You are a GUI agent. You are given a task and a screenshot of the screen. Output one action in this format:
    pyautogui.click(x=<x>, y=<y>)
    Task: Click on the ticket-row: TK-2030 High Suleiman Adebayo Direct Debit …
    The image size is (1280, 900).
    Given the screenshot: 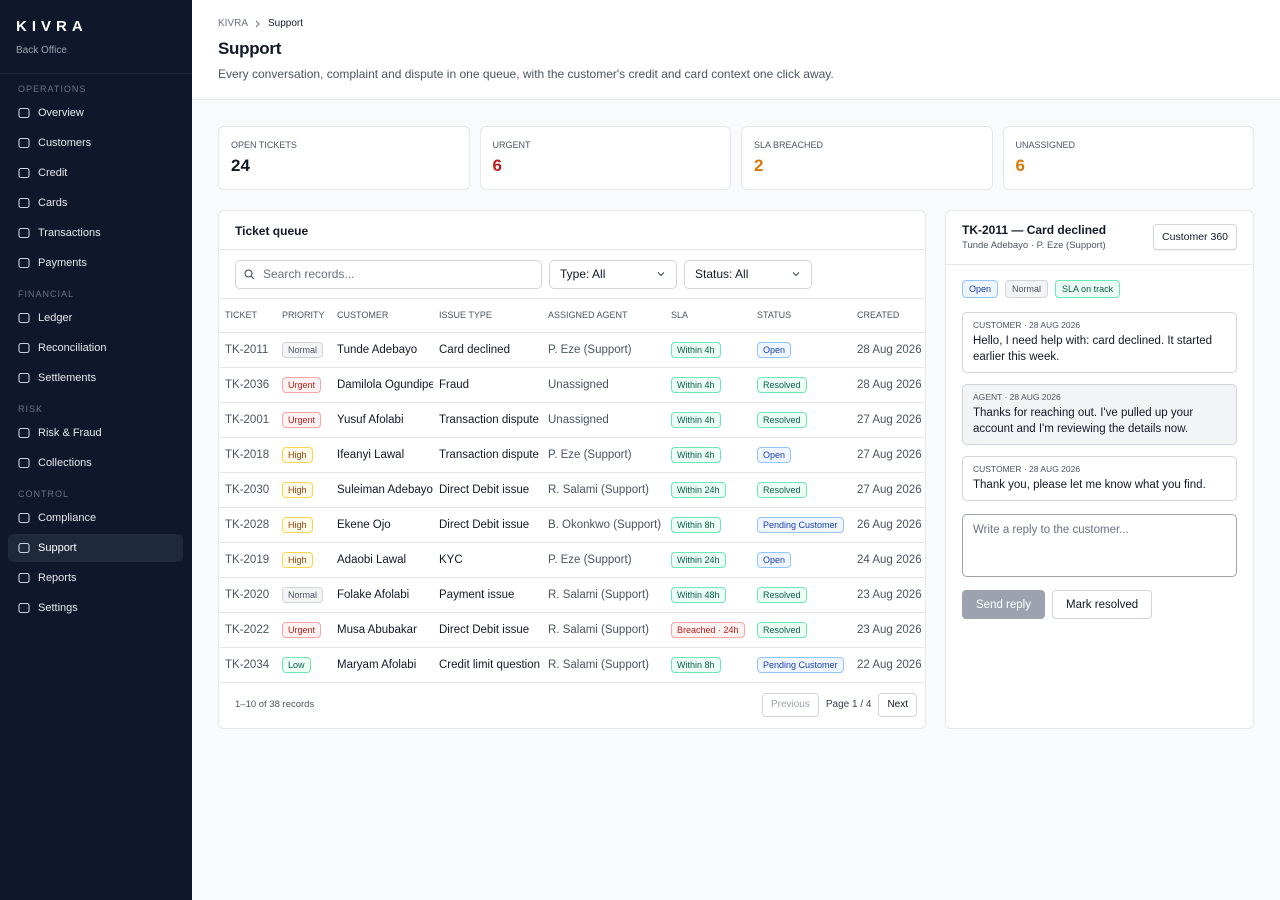 What is the action you would take?
    pyautogui.click(x=572, y=490)
    